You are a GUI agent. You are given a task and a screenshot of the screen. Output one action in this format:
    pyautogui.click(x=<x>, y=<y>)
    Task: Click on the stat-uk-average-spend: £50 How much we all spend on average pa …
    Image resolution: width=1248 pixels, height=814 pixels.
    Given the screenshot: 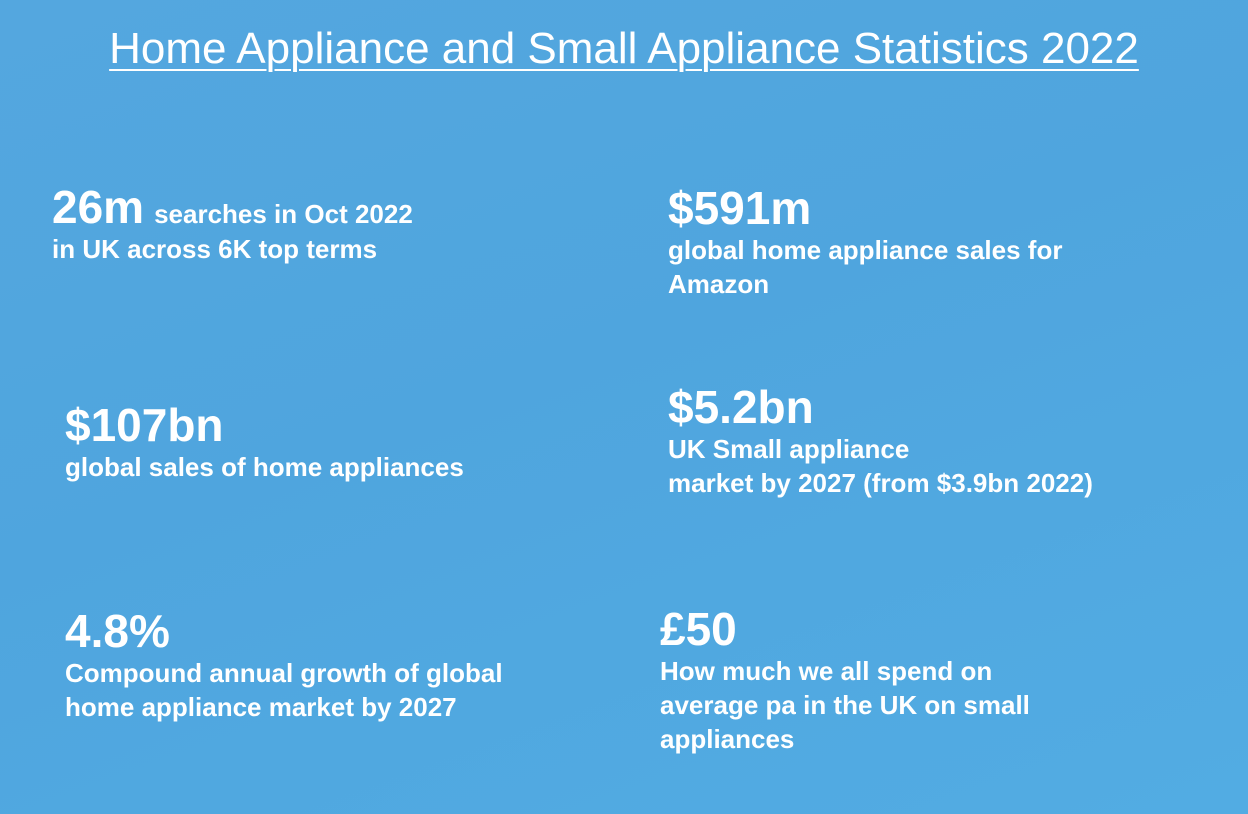 What is the action you would take?
    pyautogui.click(x=930, y=680)
    